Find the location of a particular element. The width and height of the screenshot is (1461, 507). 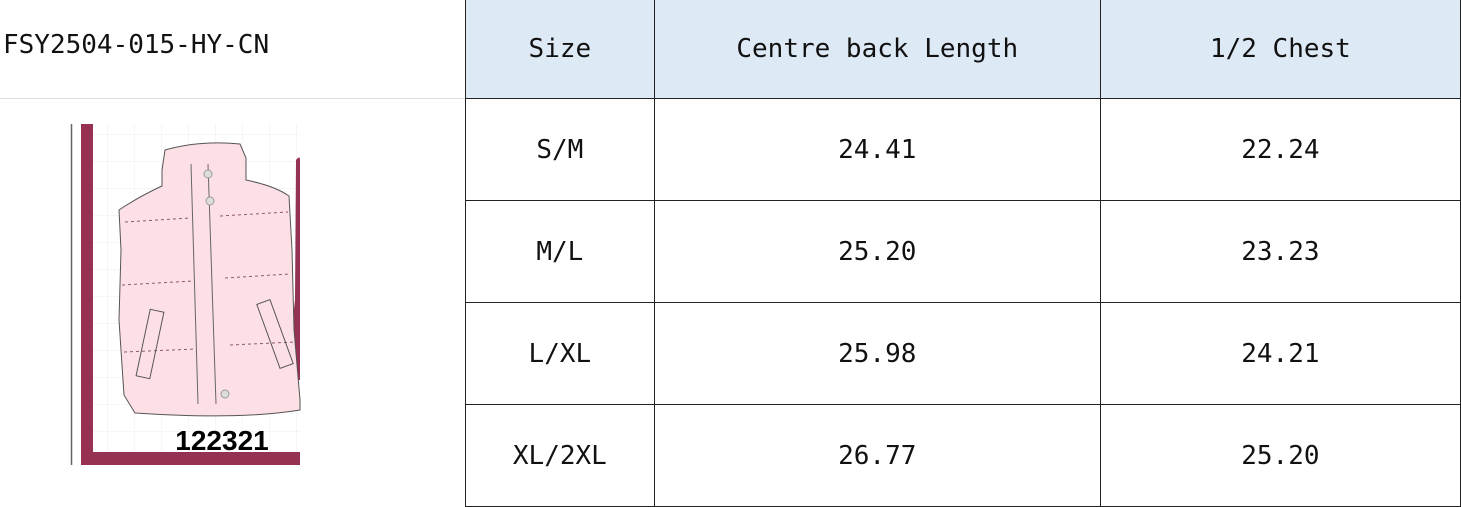

table-row: XL/2XL 26.77 25.20 is located at coordinates (963, 455).